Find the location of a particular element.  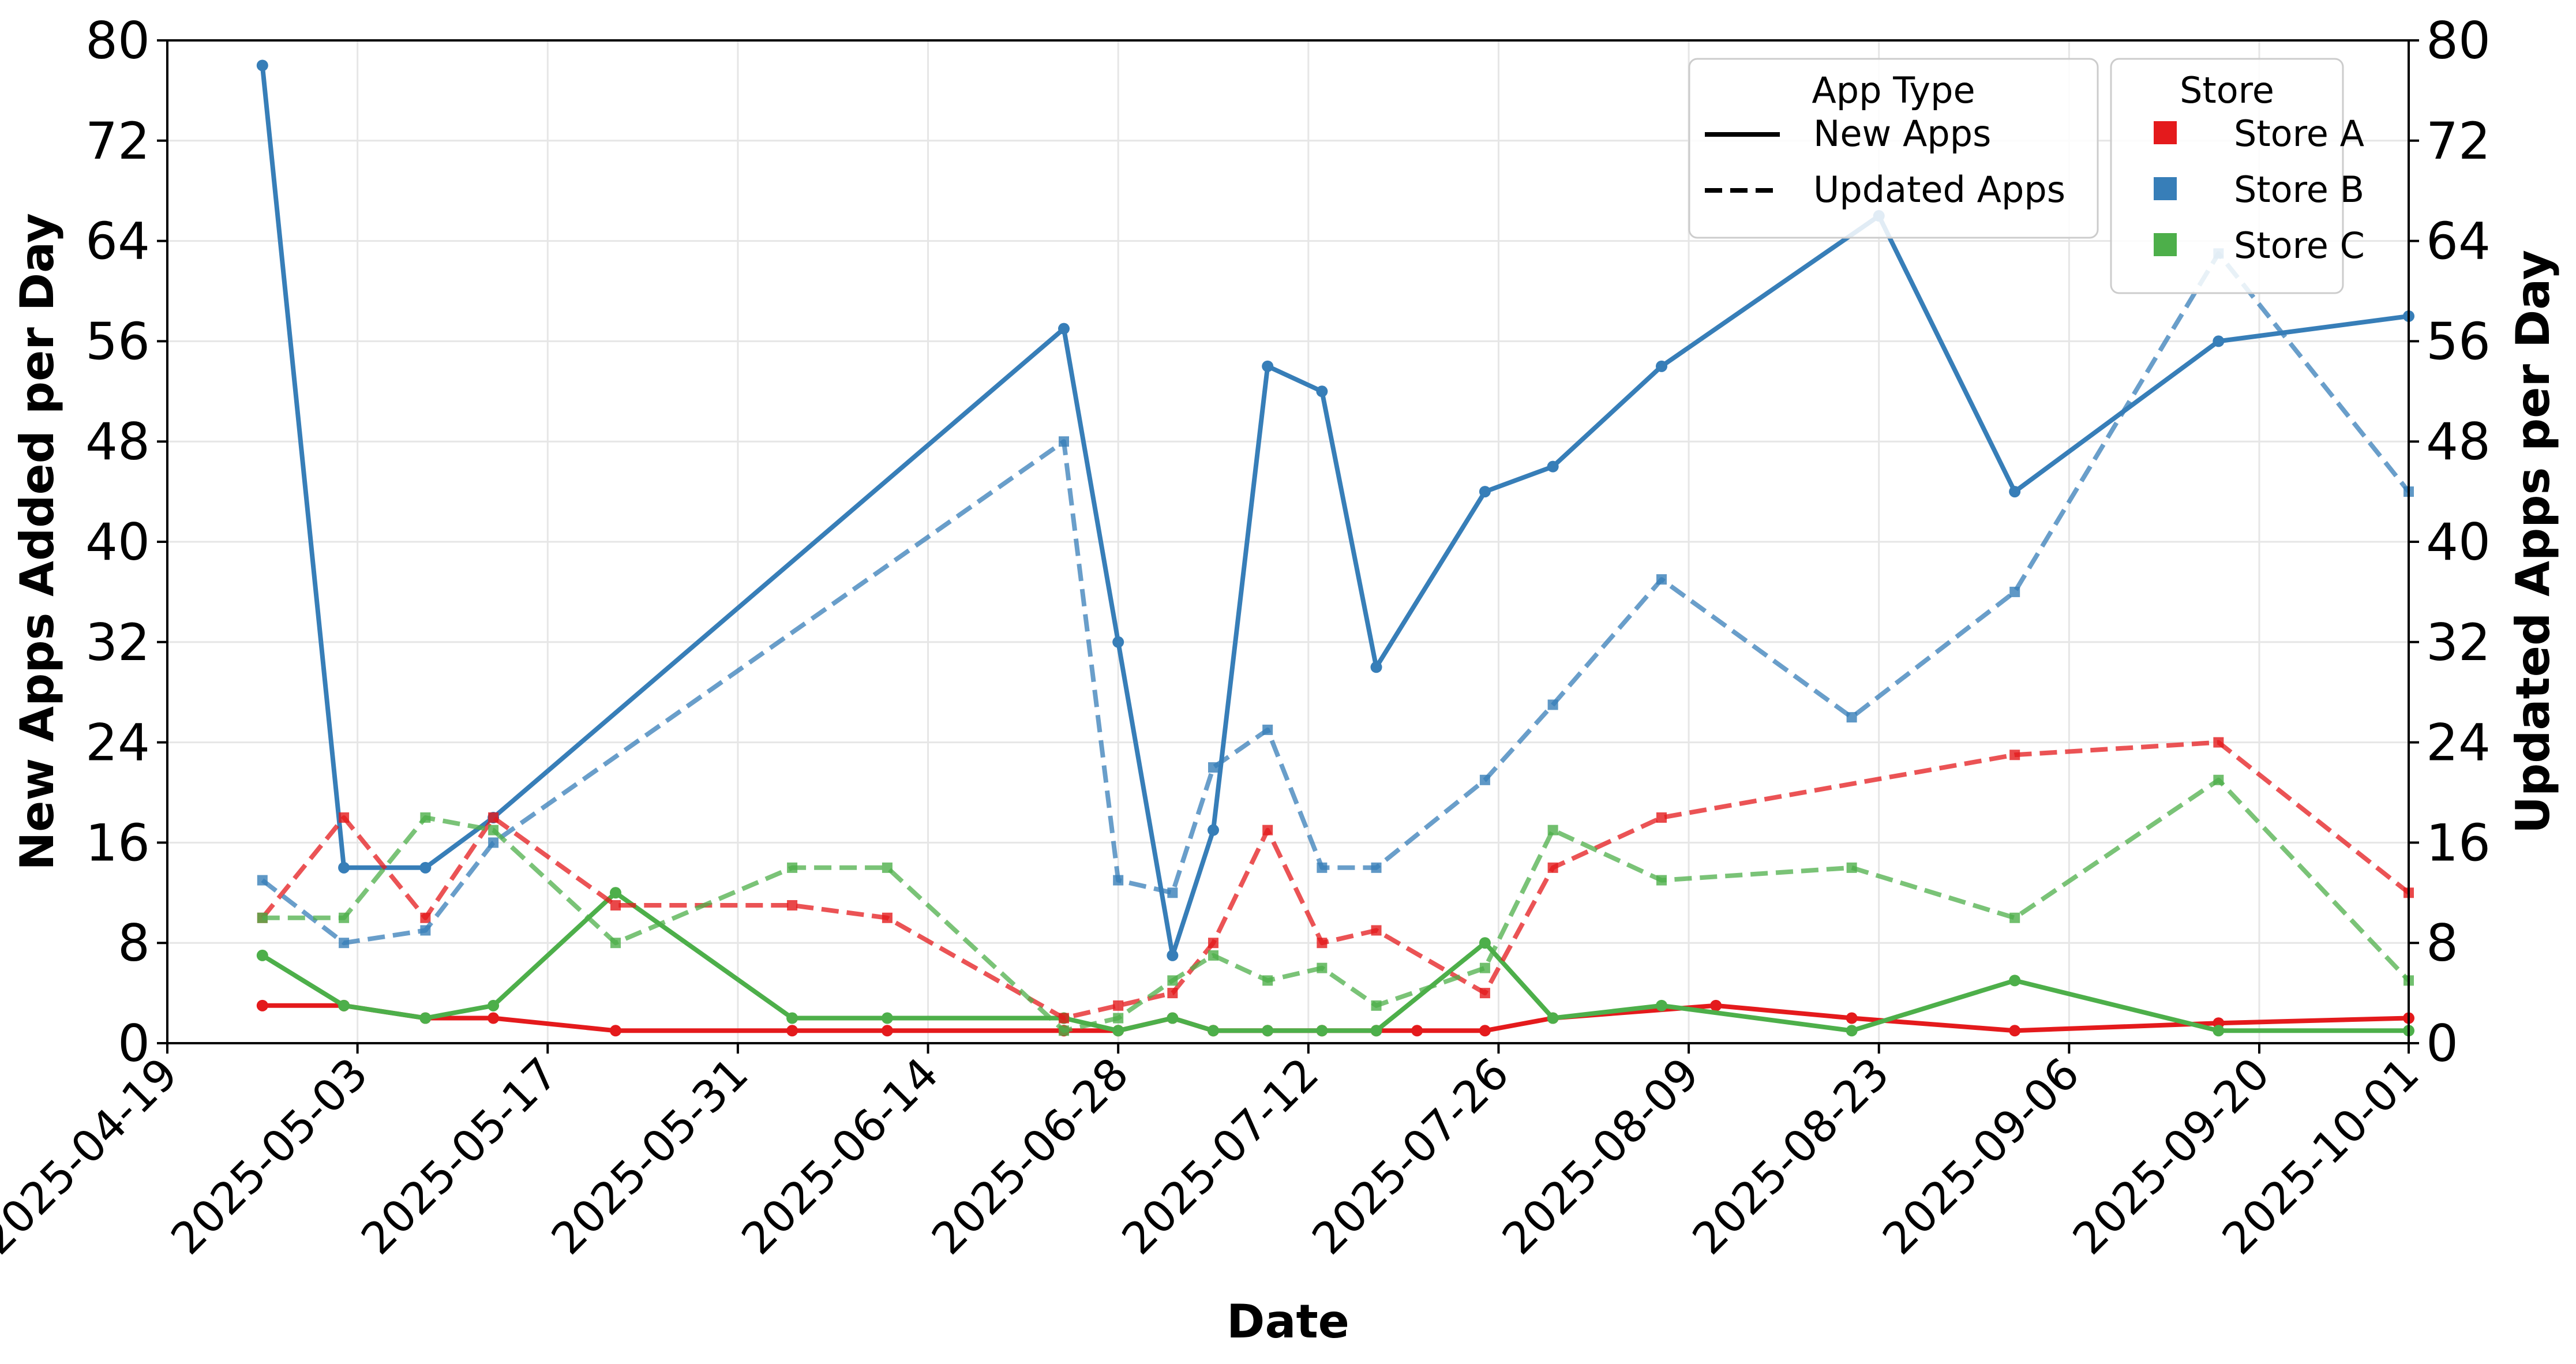

y-left-tick-label: 32 is located at coordinates (117, 642).